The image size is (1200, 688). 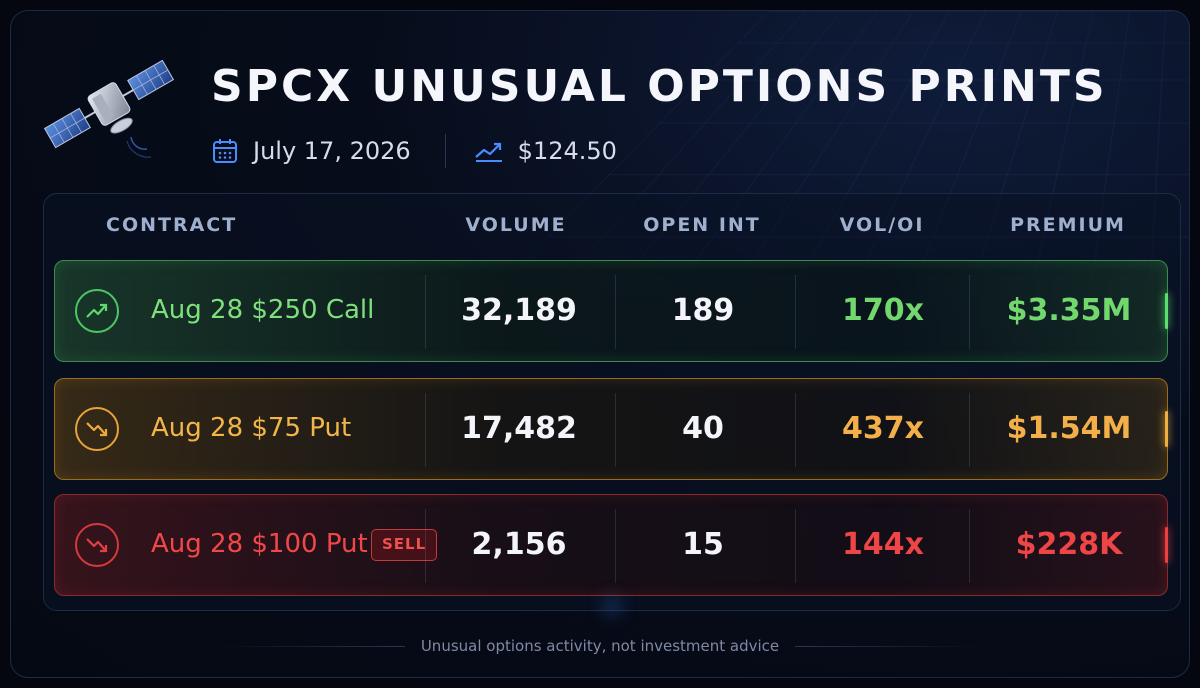 What do you see at coordinates (332, 151) in the screenshot?
I see `date-text: July 17, 2026` at bounding box center [332, 151].